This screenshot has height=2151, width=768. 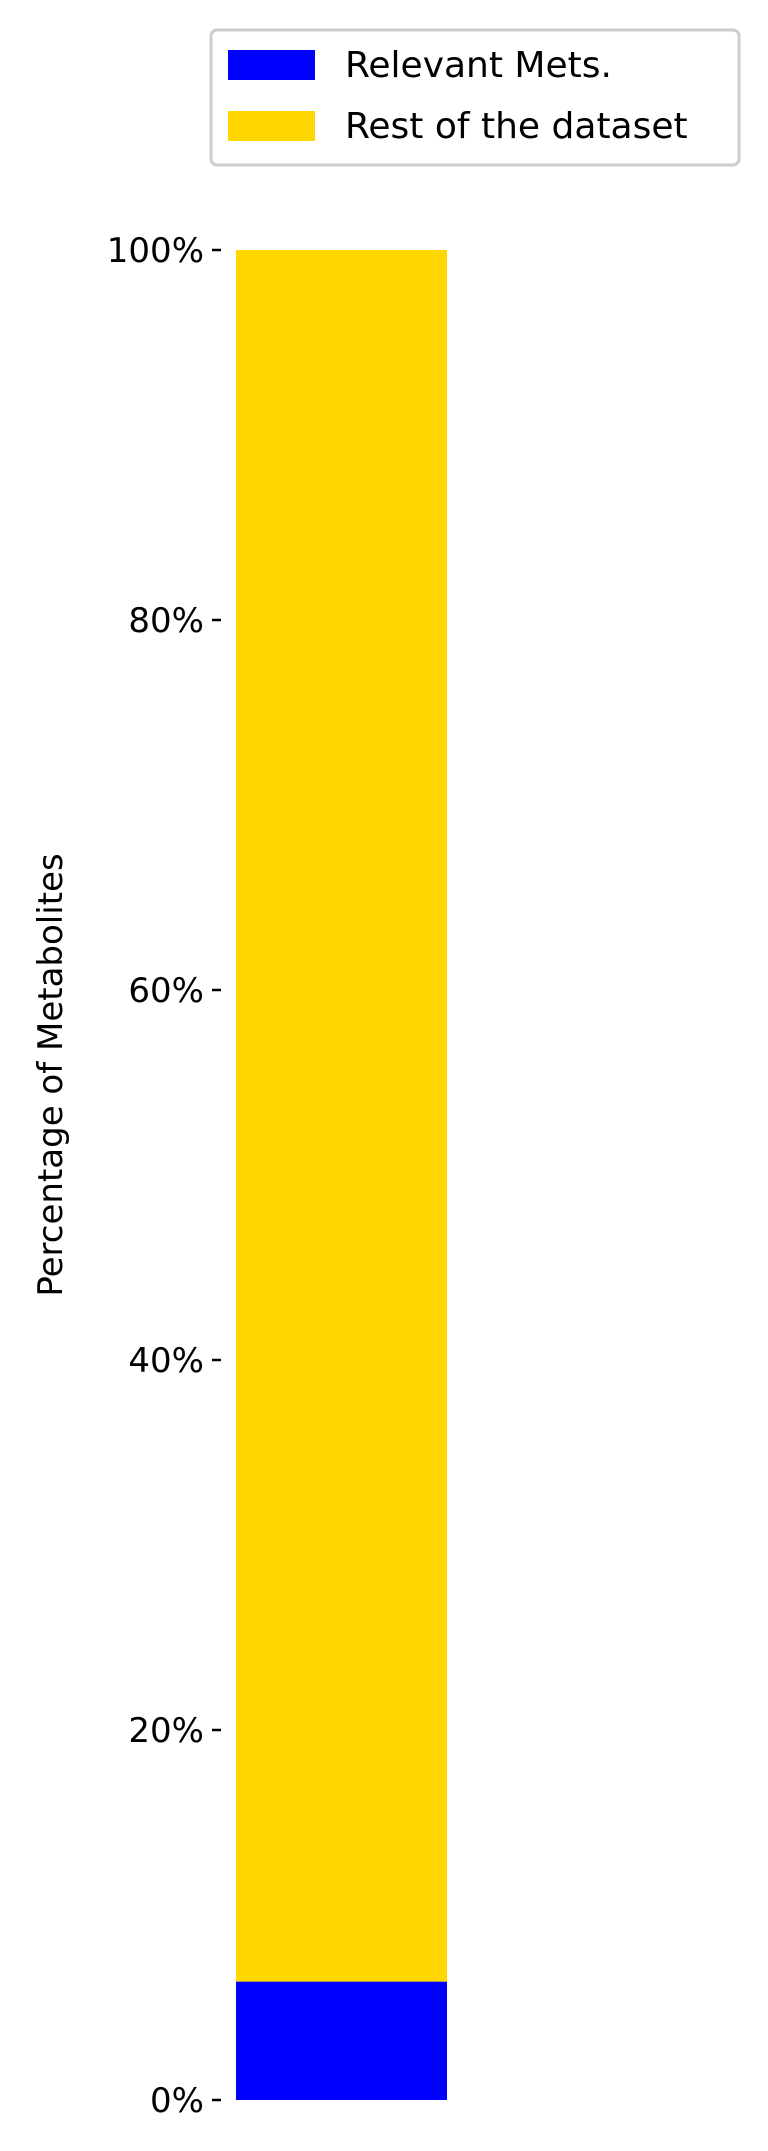 What do you see at coordinates (166, 621) in the screenshot?
I see `y-tick-label: 80%` at bounding box center [166, 621].